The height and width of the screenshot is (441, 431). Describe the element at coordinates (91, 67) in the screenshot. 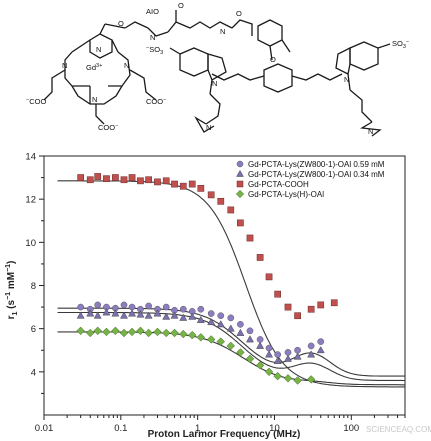

I see `gd-symbol: Gd` at that location.